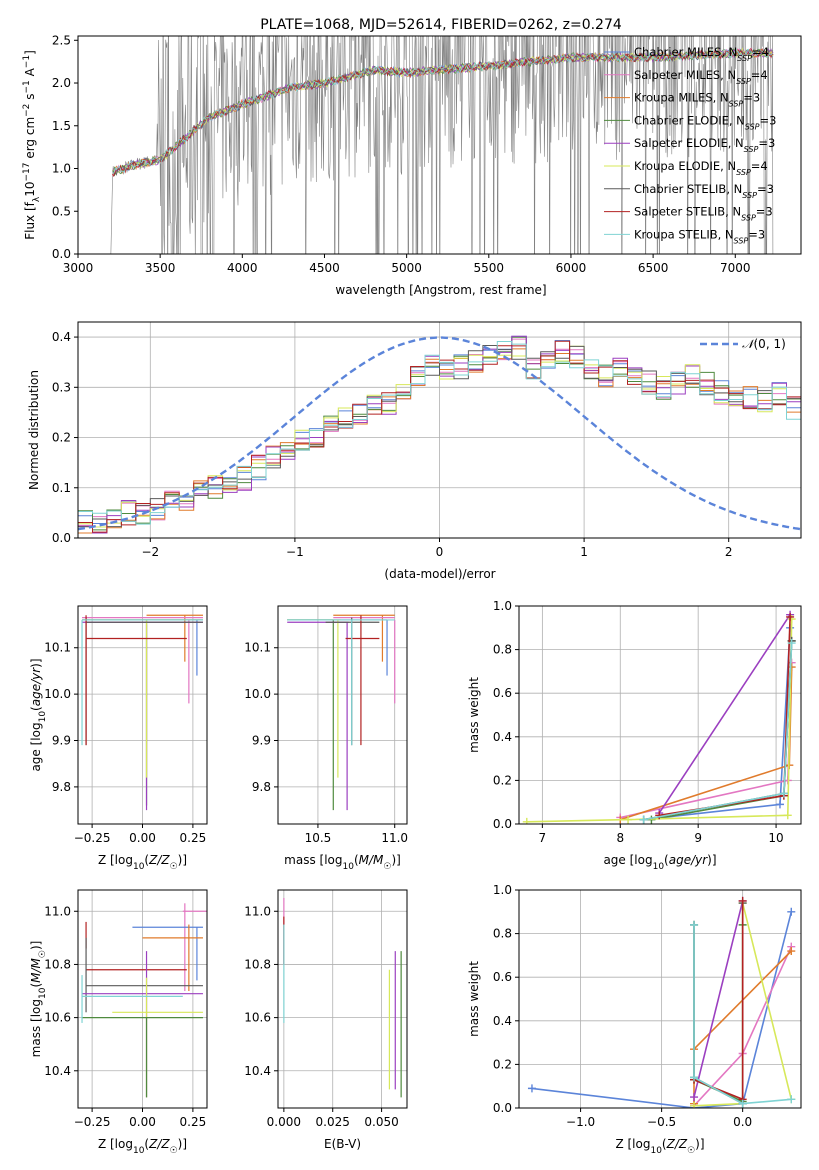 The width and height of the screenshot is (819, 1170). Describe the element at coordinates (659, 862) in the screenshot. I see `x-axis-label: age [log10(age/yr)]` at that location.